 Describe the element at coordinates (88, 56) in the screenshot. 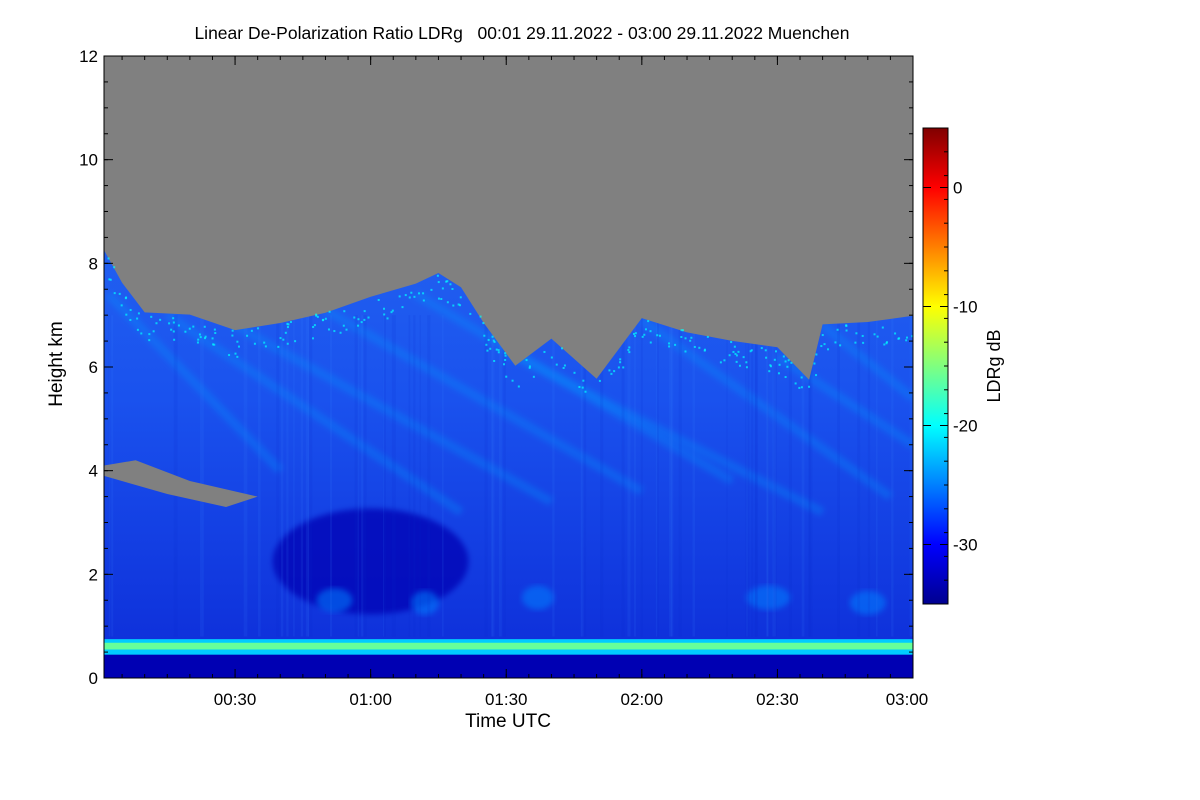

I see `y-tick-label: 12` at that location.